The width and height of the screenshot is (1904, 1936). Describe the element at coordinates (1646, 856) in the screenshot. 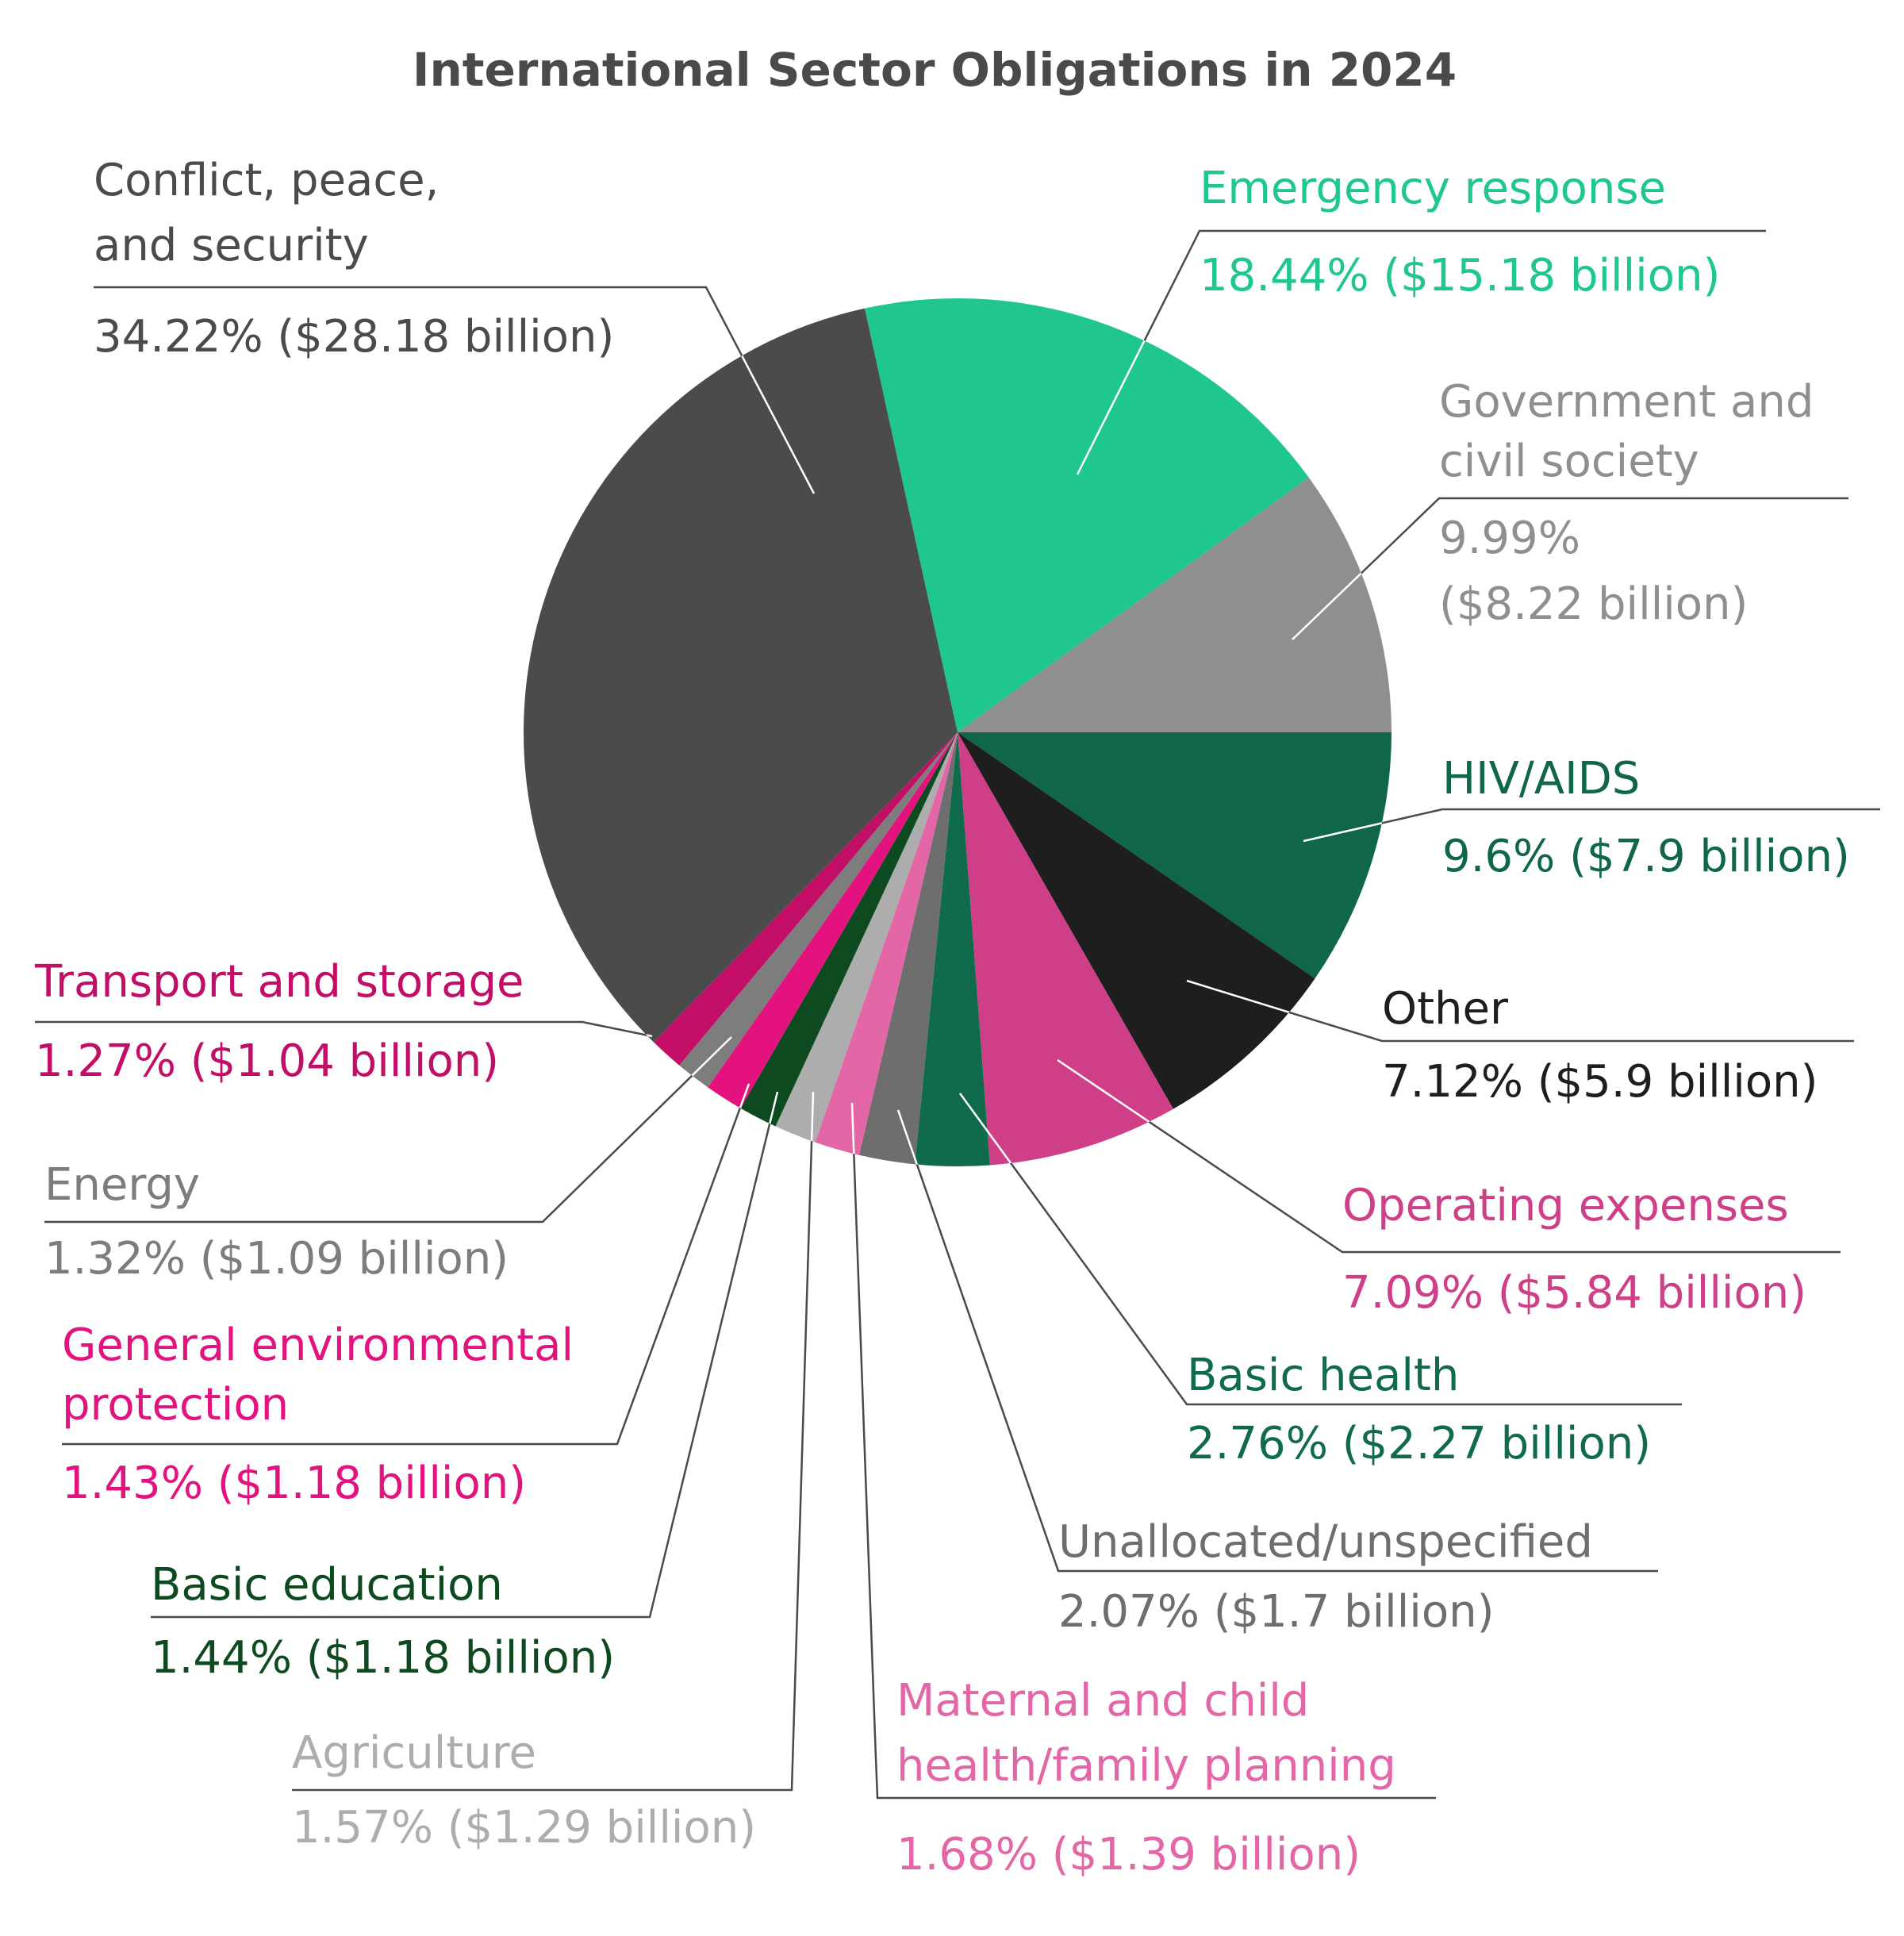

I see `slice-value-hiv-aids: 9.6% ($7.9 billion)` at that location.